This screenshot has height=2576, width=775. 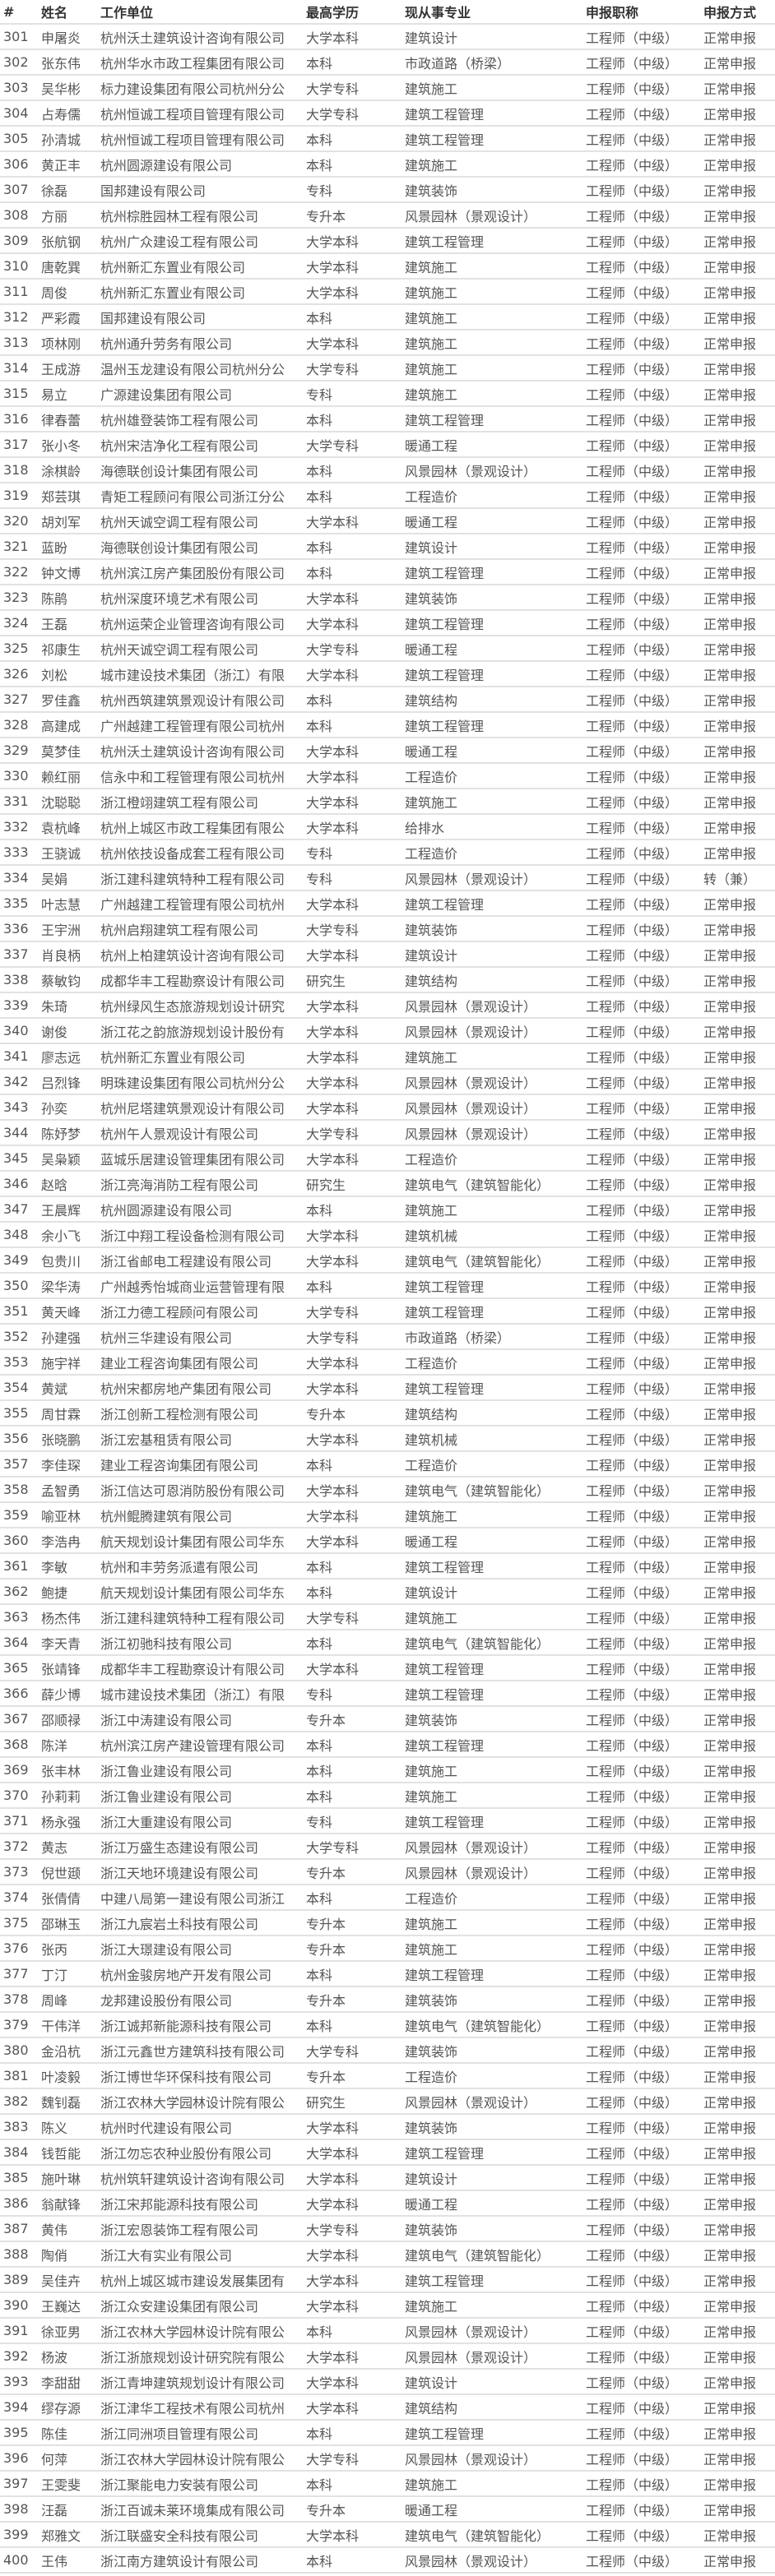 I want to click on cell-education: 大学专科, so click(x=333, y=2459).